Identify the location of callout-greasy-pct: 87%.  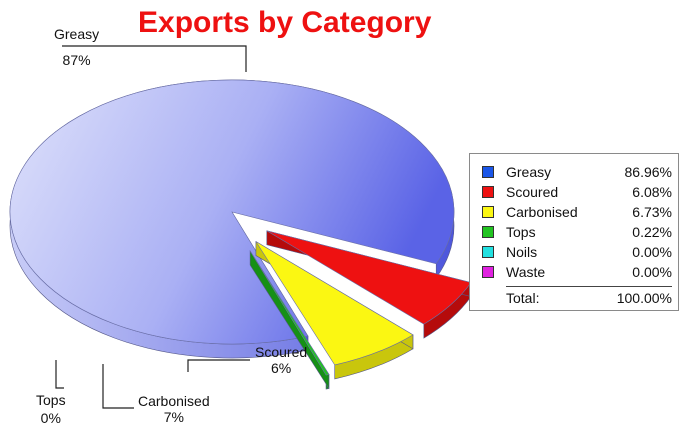
(76, 60).